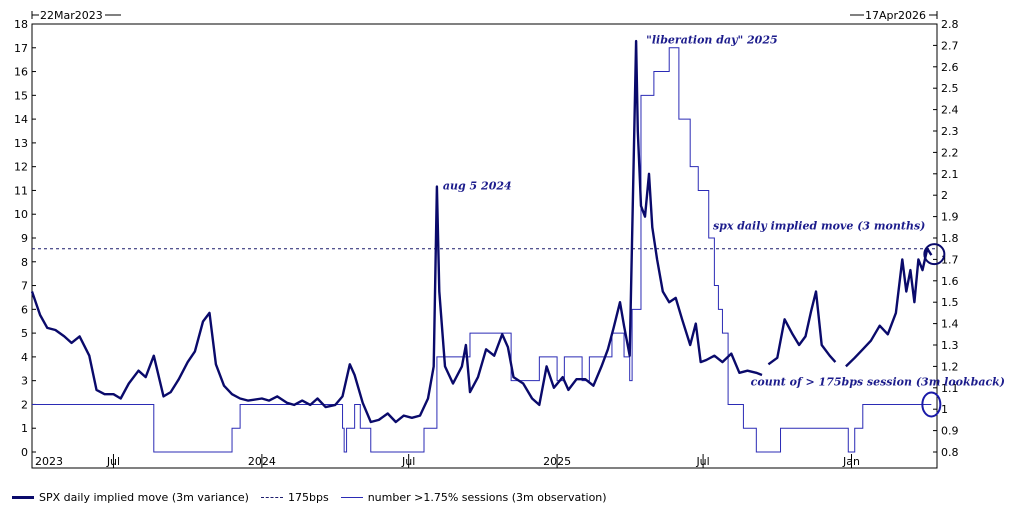 The width and height of the screenshot is (1013, 516). I want to click on left-axis-tick-label: 16, so click(21, 72).